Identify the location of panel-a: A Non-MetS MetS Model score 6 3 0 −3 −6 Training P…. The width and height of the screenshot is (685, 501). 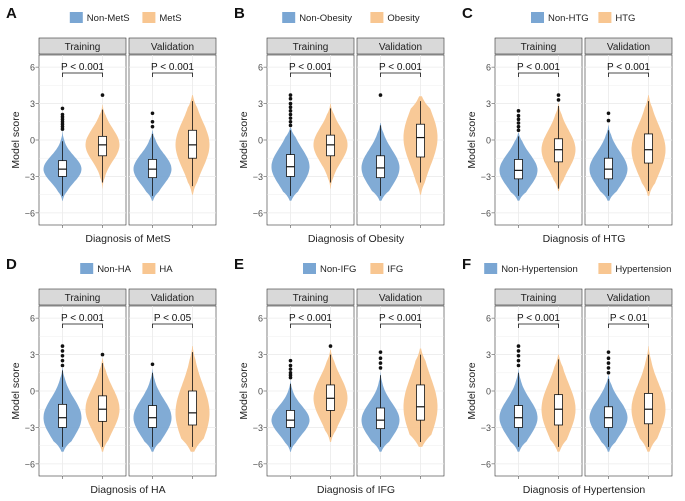
(111, 125).